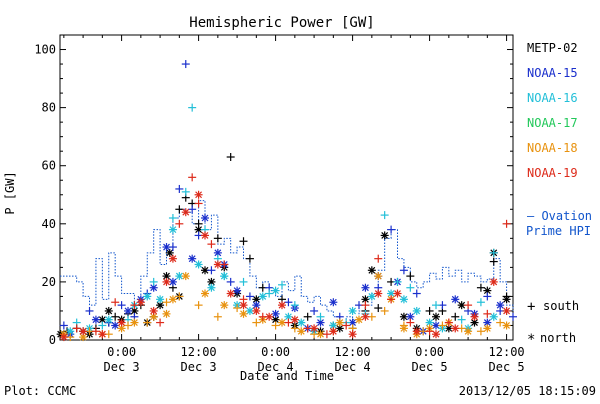 Image resolution: width=600 pixels, height=404 pixels. What do you see at coordinates (527, 391) in the screenshot?
I see `footer-right: 2013/12/05 18:15:09` at bounding box center [527, 391].